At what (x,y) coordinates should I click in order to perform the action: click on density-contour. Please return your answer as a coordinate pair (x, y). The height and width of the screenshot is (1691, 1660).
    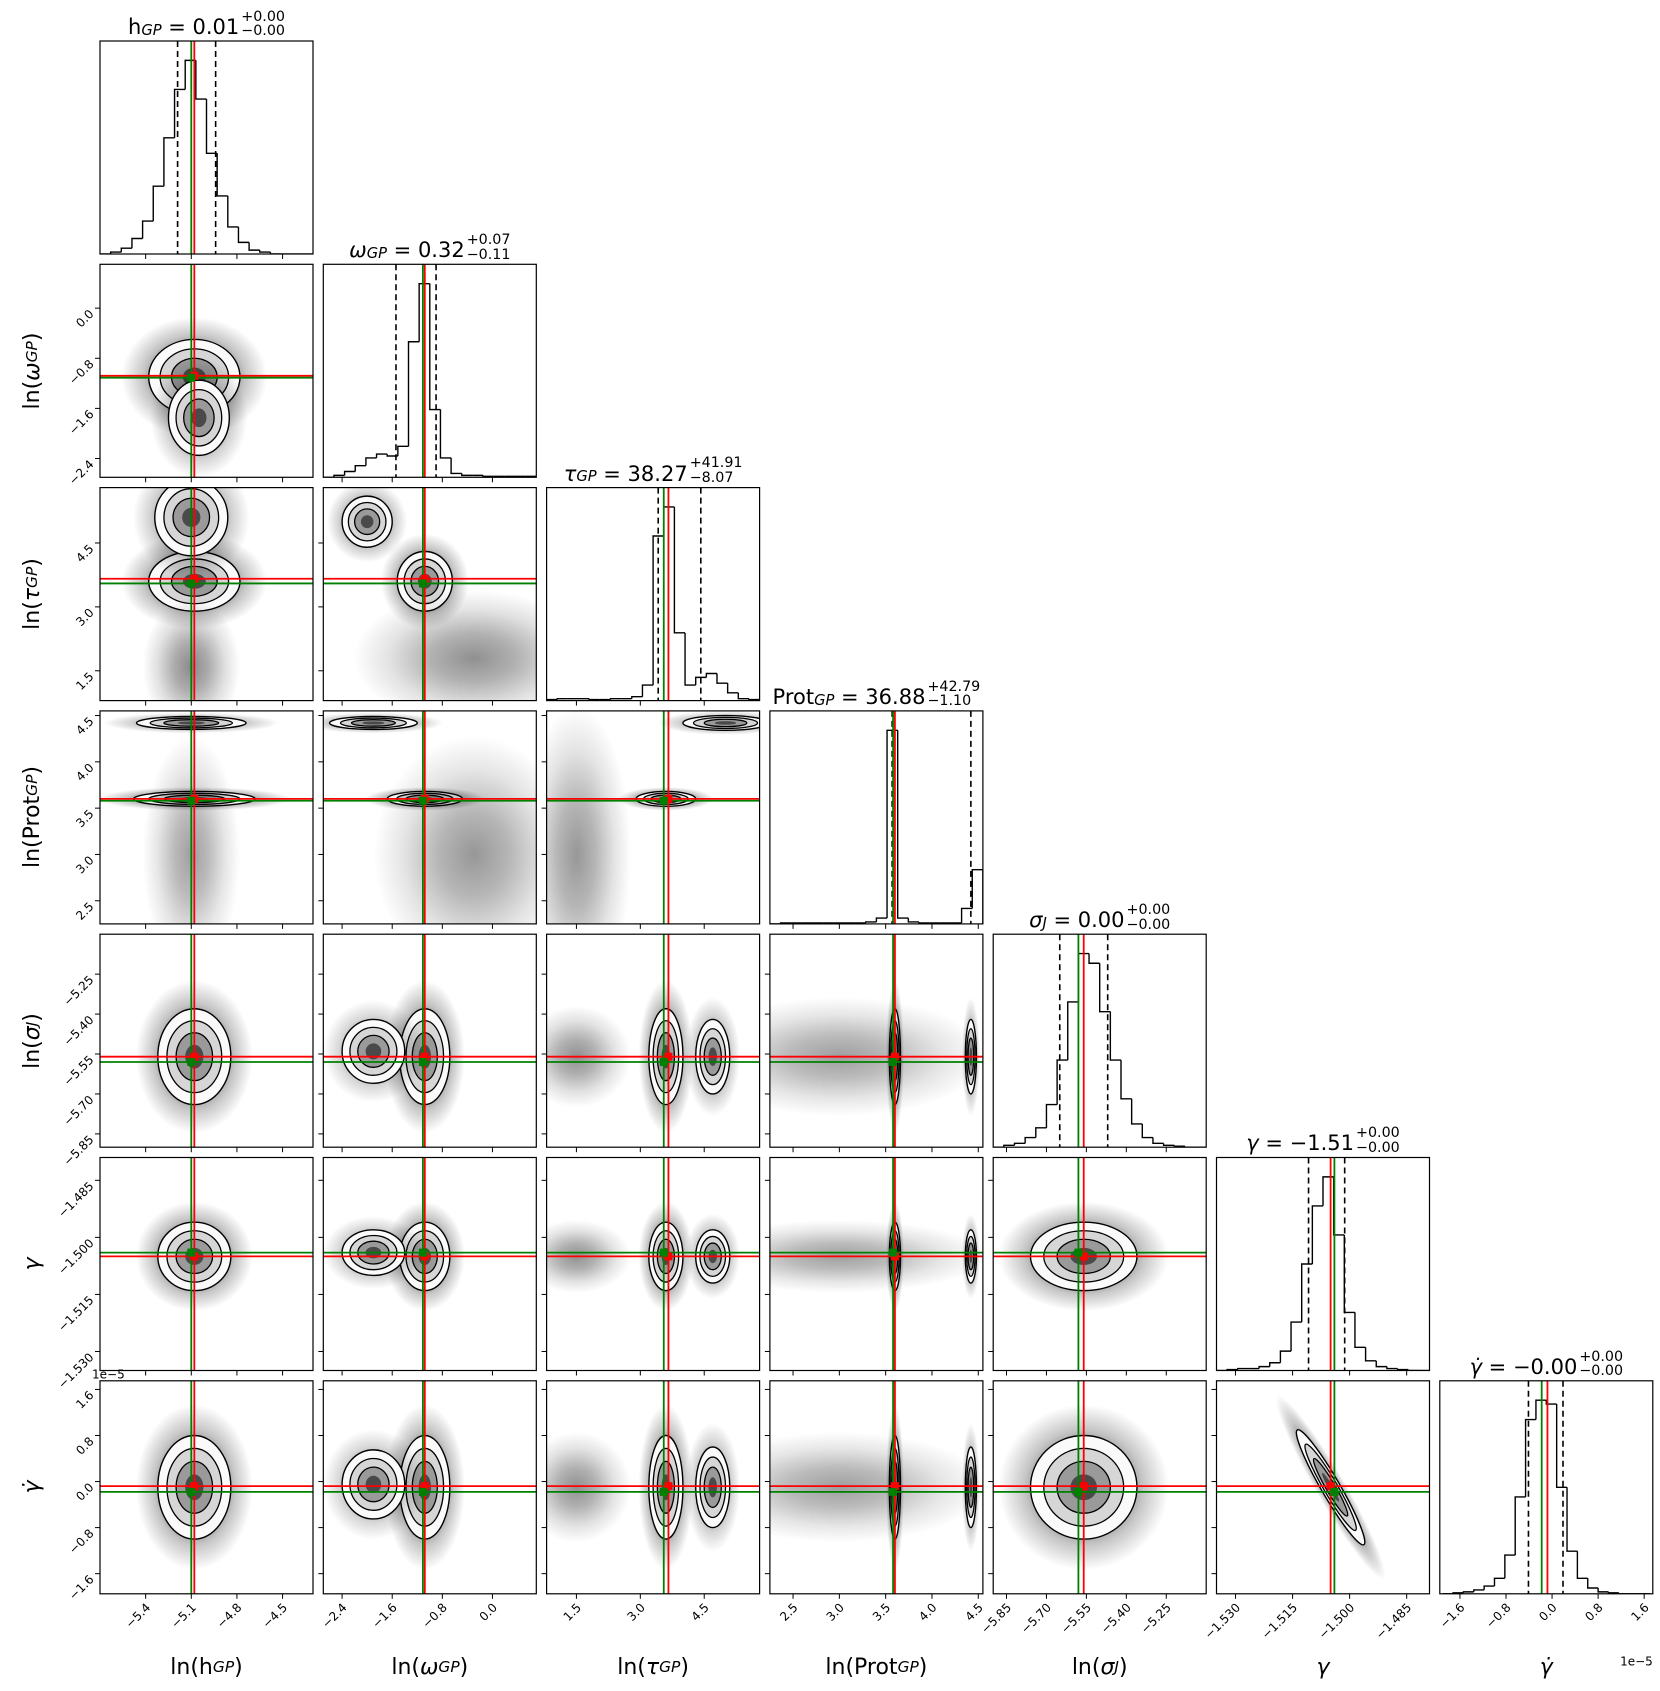
    Looking at the image, I should click on (373, 1051).